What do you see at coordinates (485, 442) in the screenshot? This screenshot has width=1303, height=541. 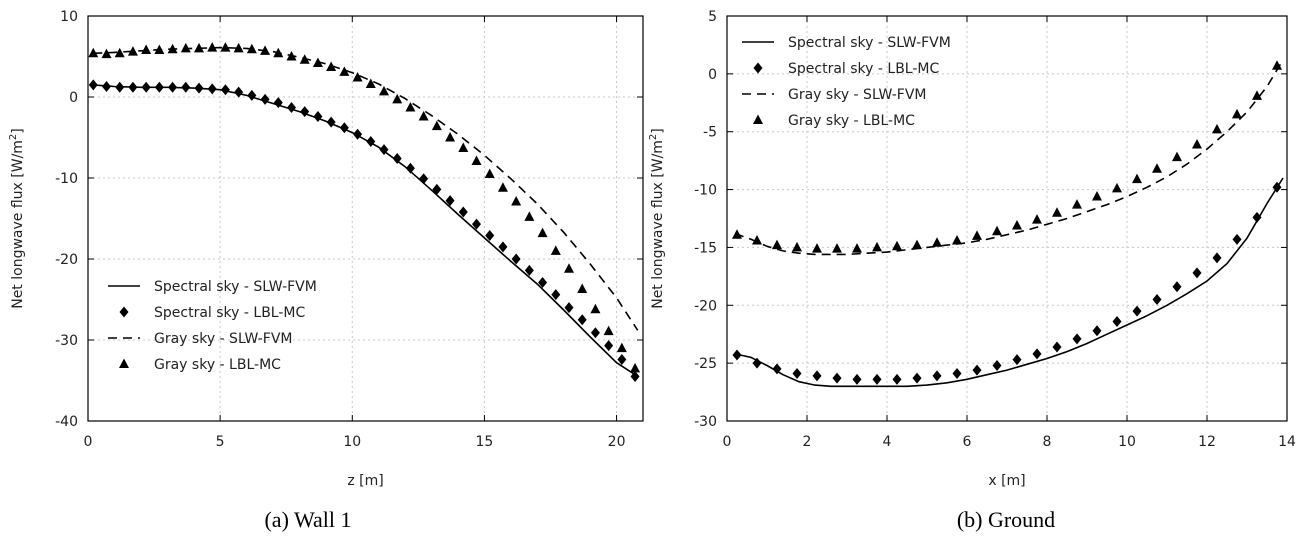 I see `x-tick-label: 15` at bounding box center [485, 442].